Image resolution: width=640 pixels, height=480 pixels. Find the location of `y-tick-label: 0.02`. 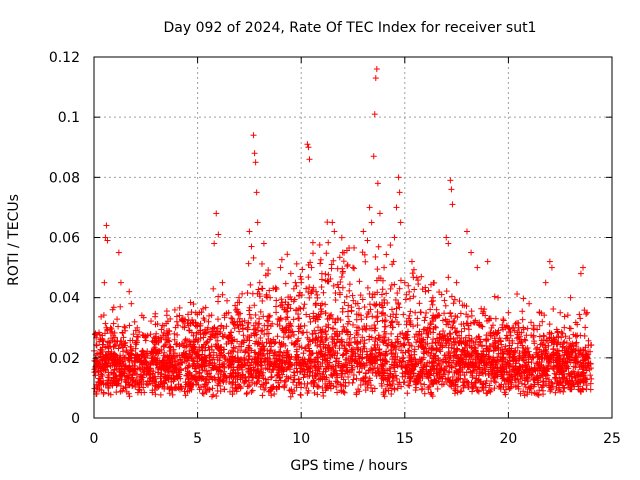

y-tick-label: 0.02 is located at coordinates (64, 359).